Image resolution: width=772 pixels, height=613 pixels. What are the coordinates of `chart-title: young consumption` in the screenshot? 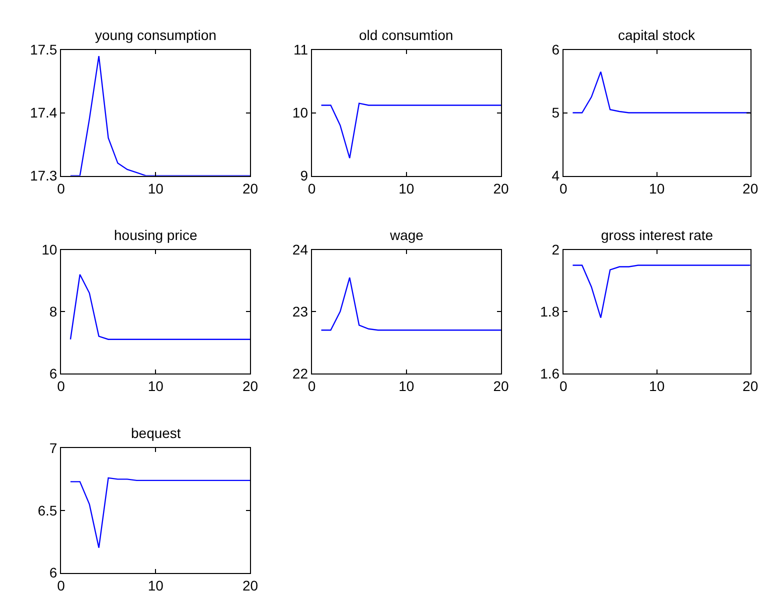 It's located at (155, 35).